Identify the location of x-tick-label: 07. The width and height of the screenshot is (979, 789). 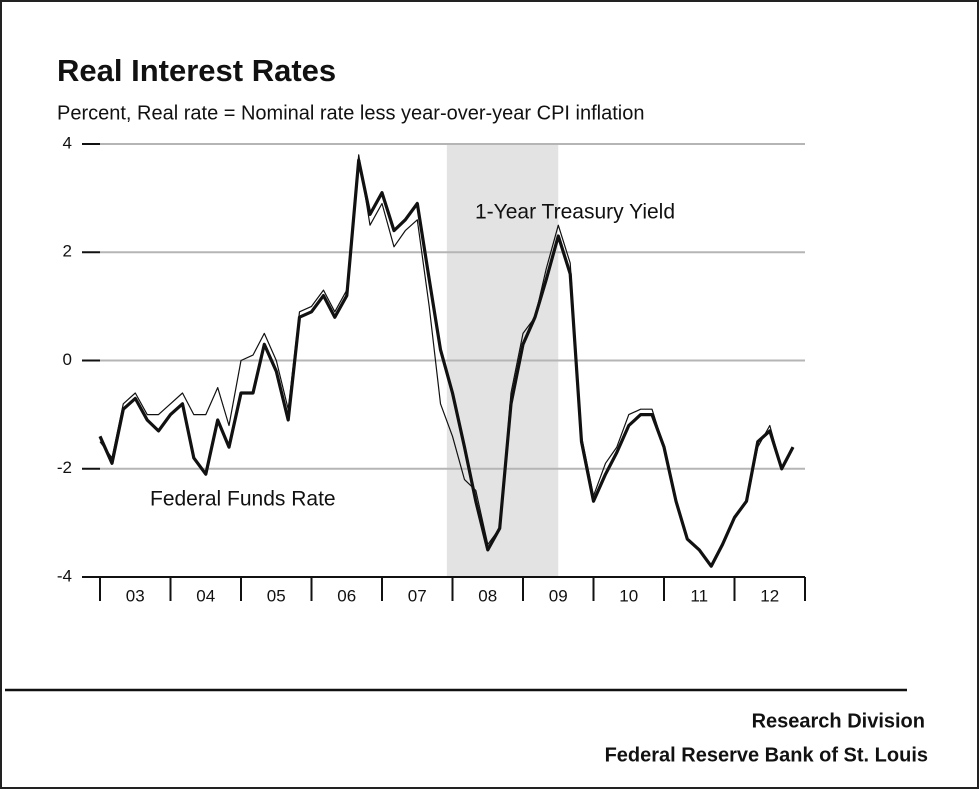
(417, 595).